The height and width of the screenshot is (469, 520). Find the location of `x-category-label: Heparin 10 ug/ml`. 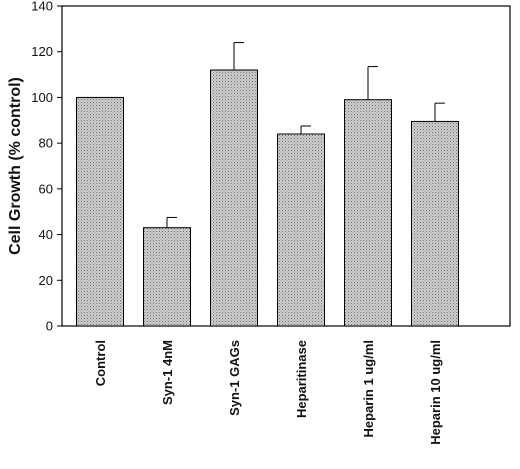

x-category-label: Heparin 10 ug/ml is located at coordinates (435, 392).